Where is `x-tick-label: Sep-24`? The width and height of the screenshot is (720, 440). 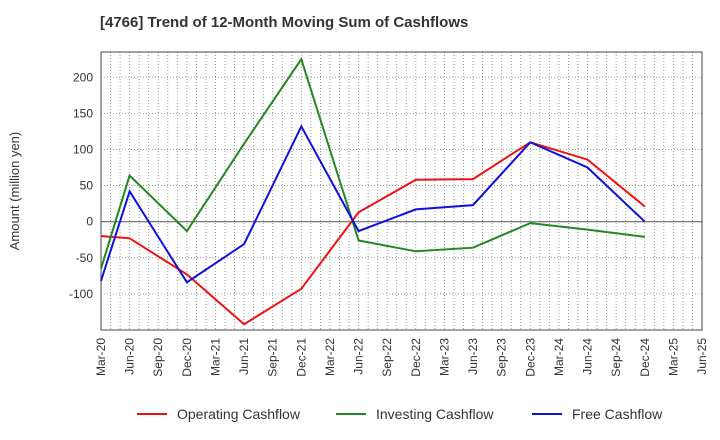
x-tick-label: Sep-24 is located at coordinates (616, 357).